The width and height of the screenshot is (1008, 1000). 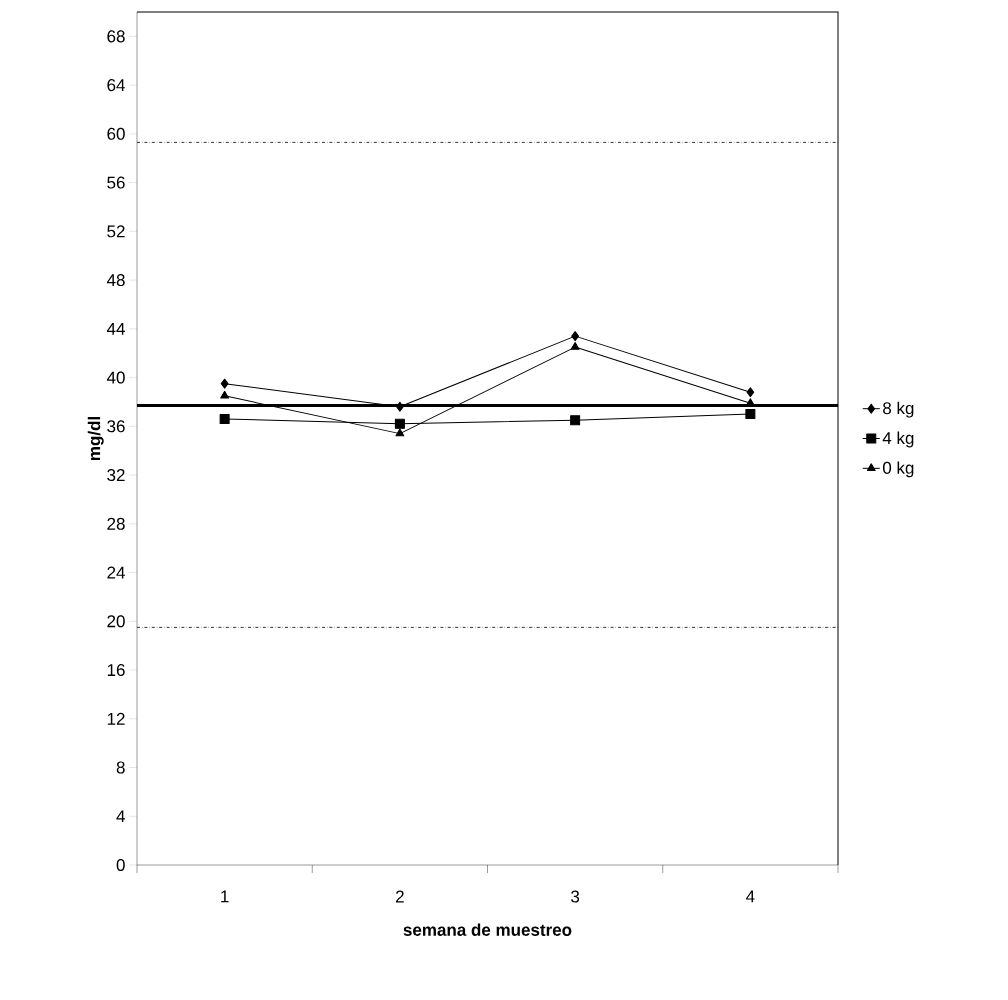 I want to click on y-tick-label: 40, so click(x=115, y=377).